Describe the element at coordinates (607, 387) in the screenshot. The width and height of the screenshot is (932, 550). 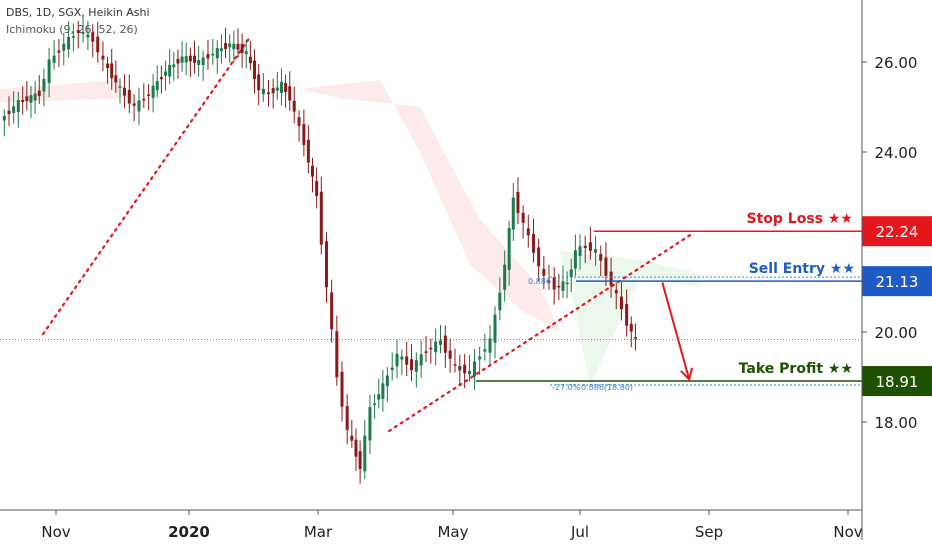
I see `fib-label-lower: 0.886(18.80)` at that location.